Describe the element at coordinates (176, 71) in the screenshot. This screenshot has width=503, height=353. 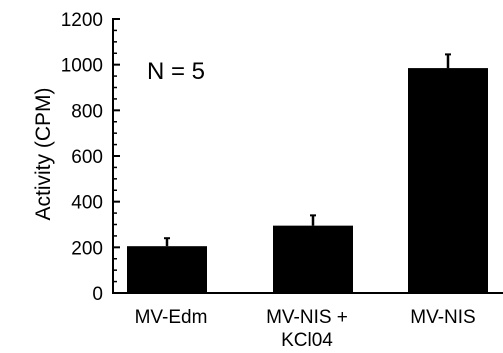
I see `annotation-n: N = 5` at that location.